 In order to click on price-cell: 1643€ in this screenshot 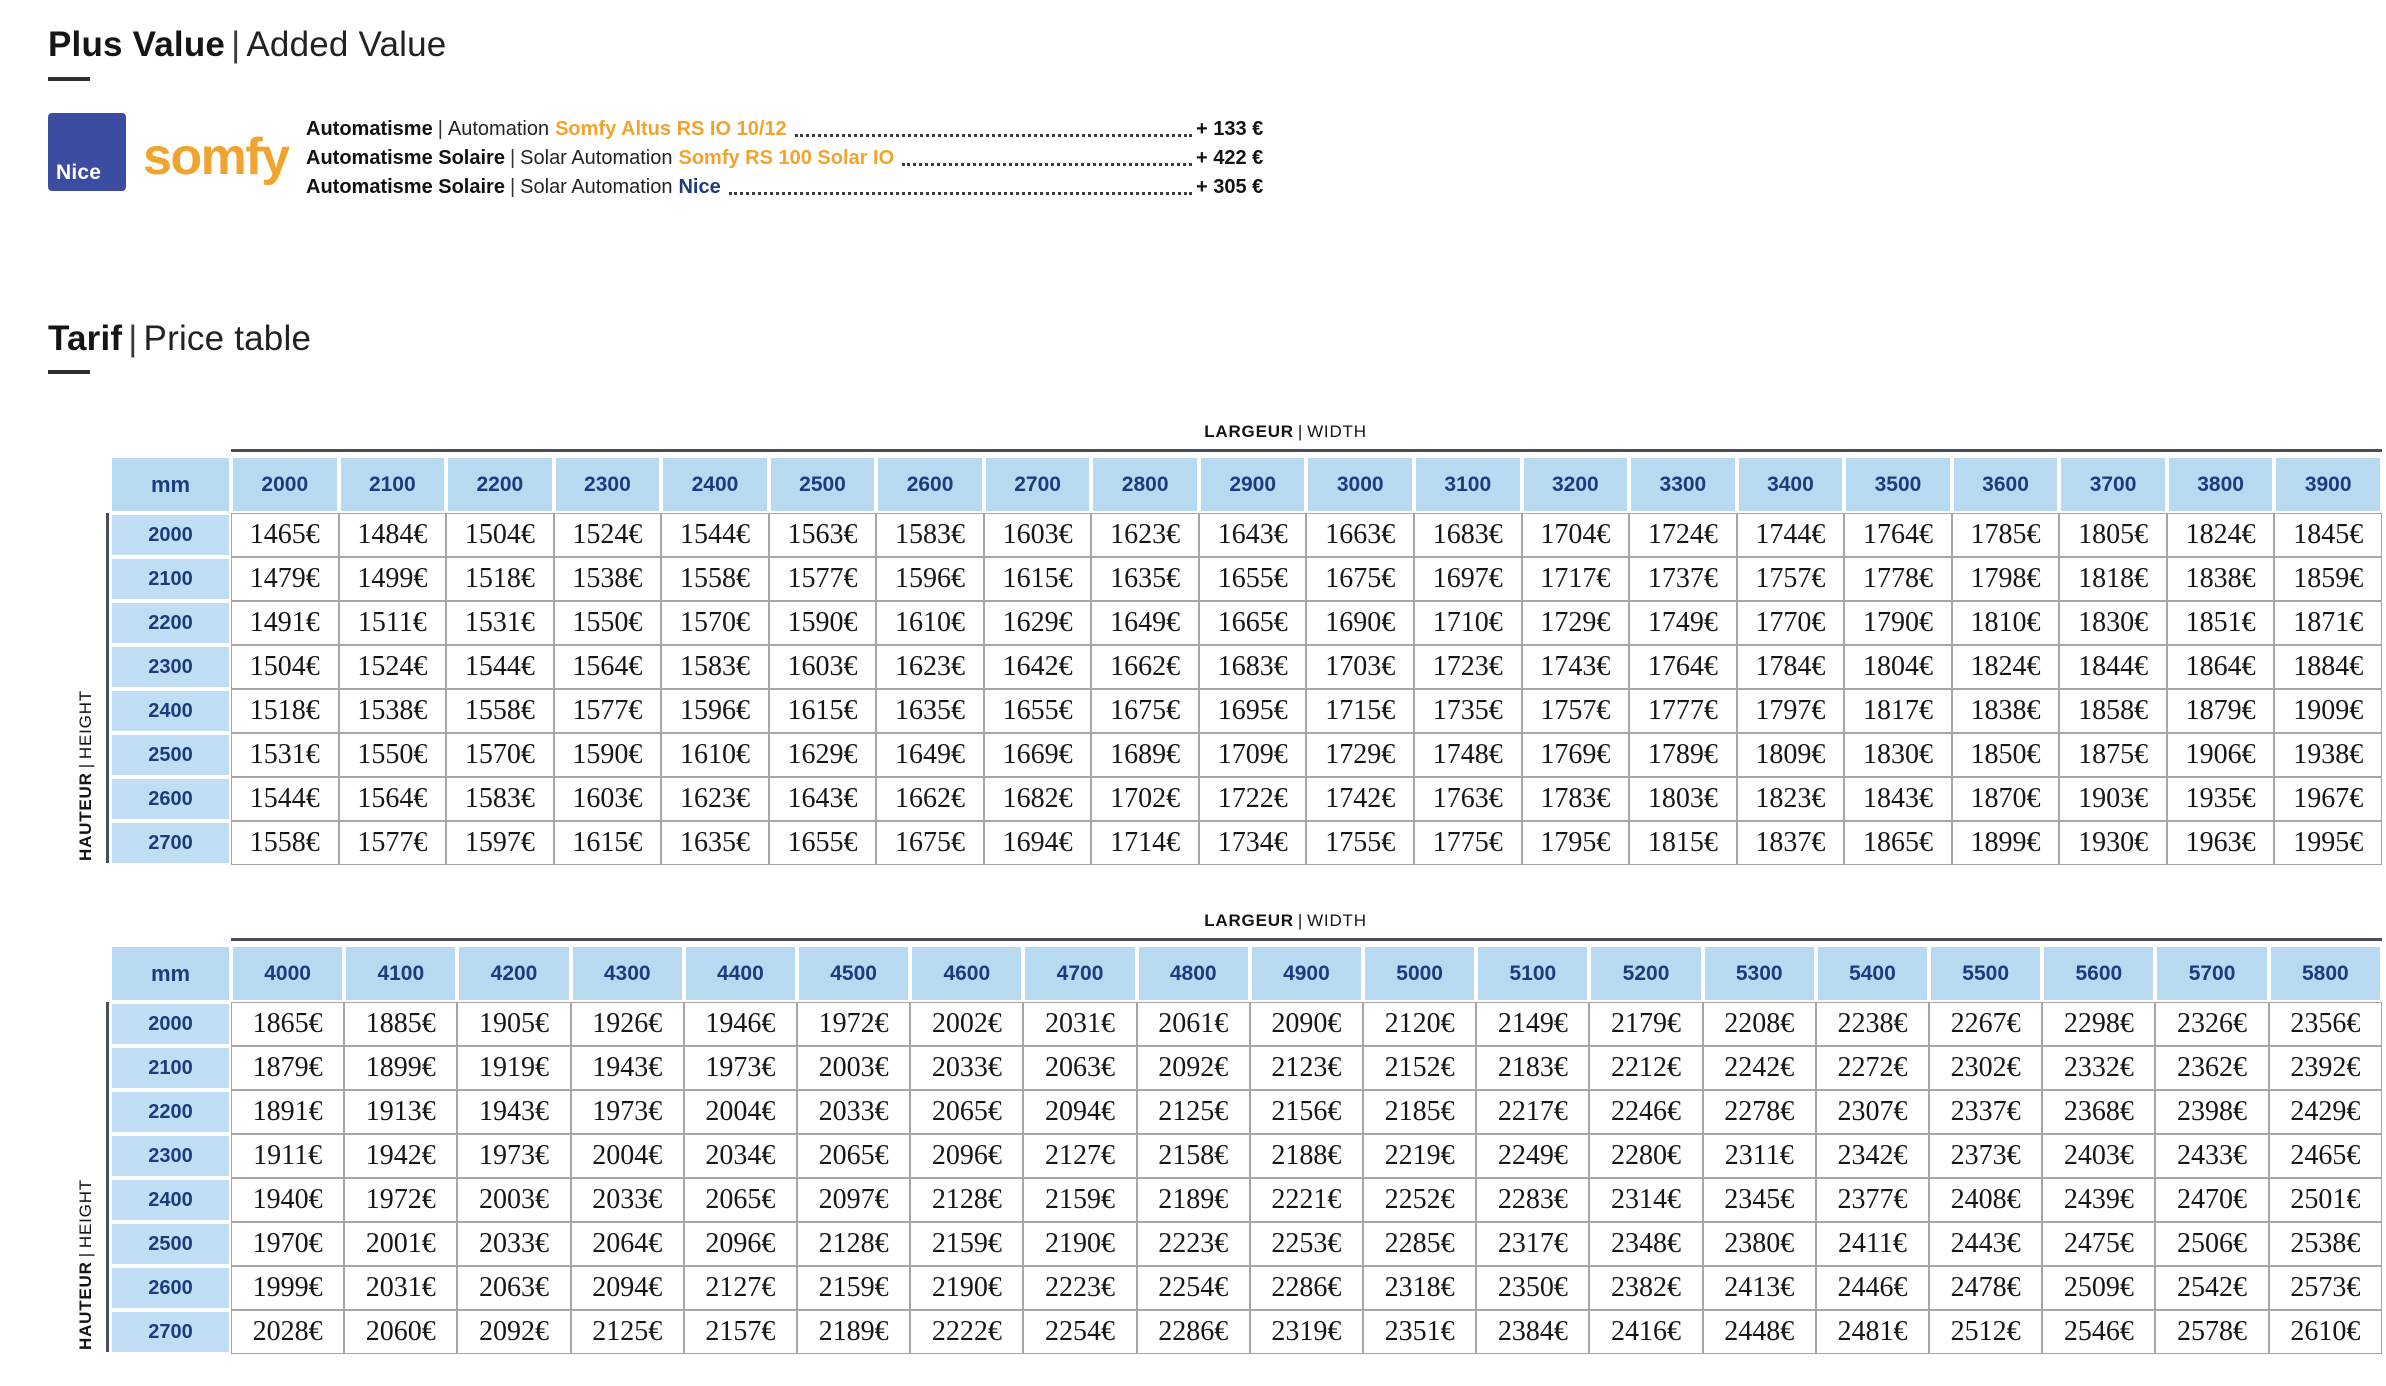, I will do `click(822, 799)`.